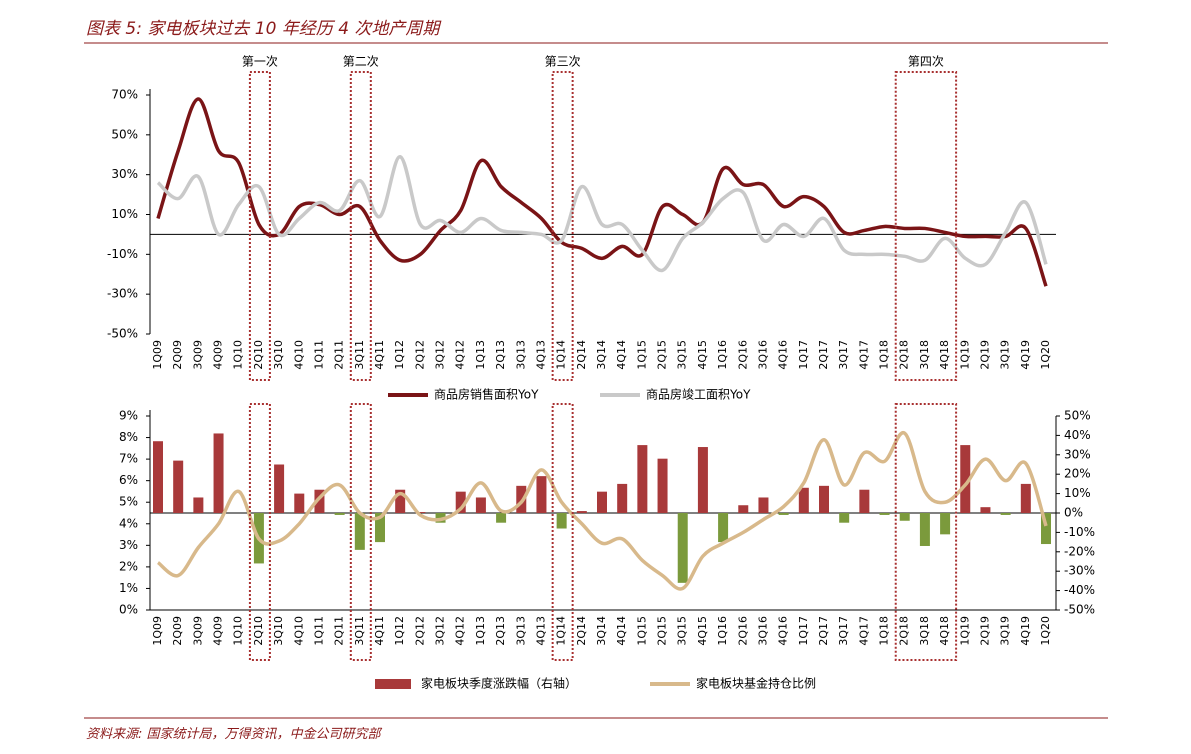  Describe the element at coordinates (783, 631) in the screenshot. I see `x-tick-label: 4Q16` at that location.